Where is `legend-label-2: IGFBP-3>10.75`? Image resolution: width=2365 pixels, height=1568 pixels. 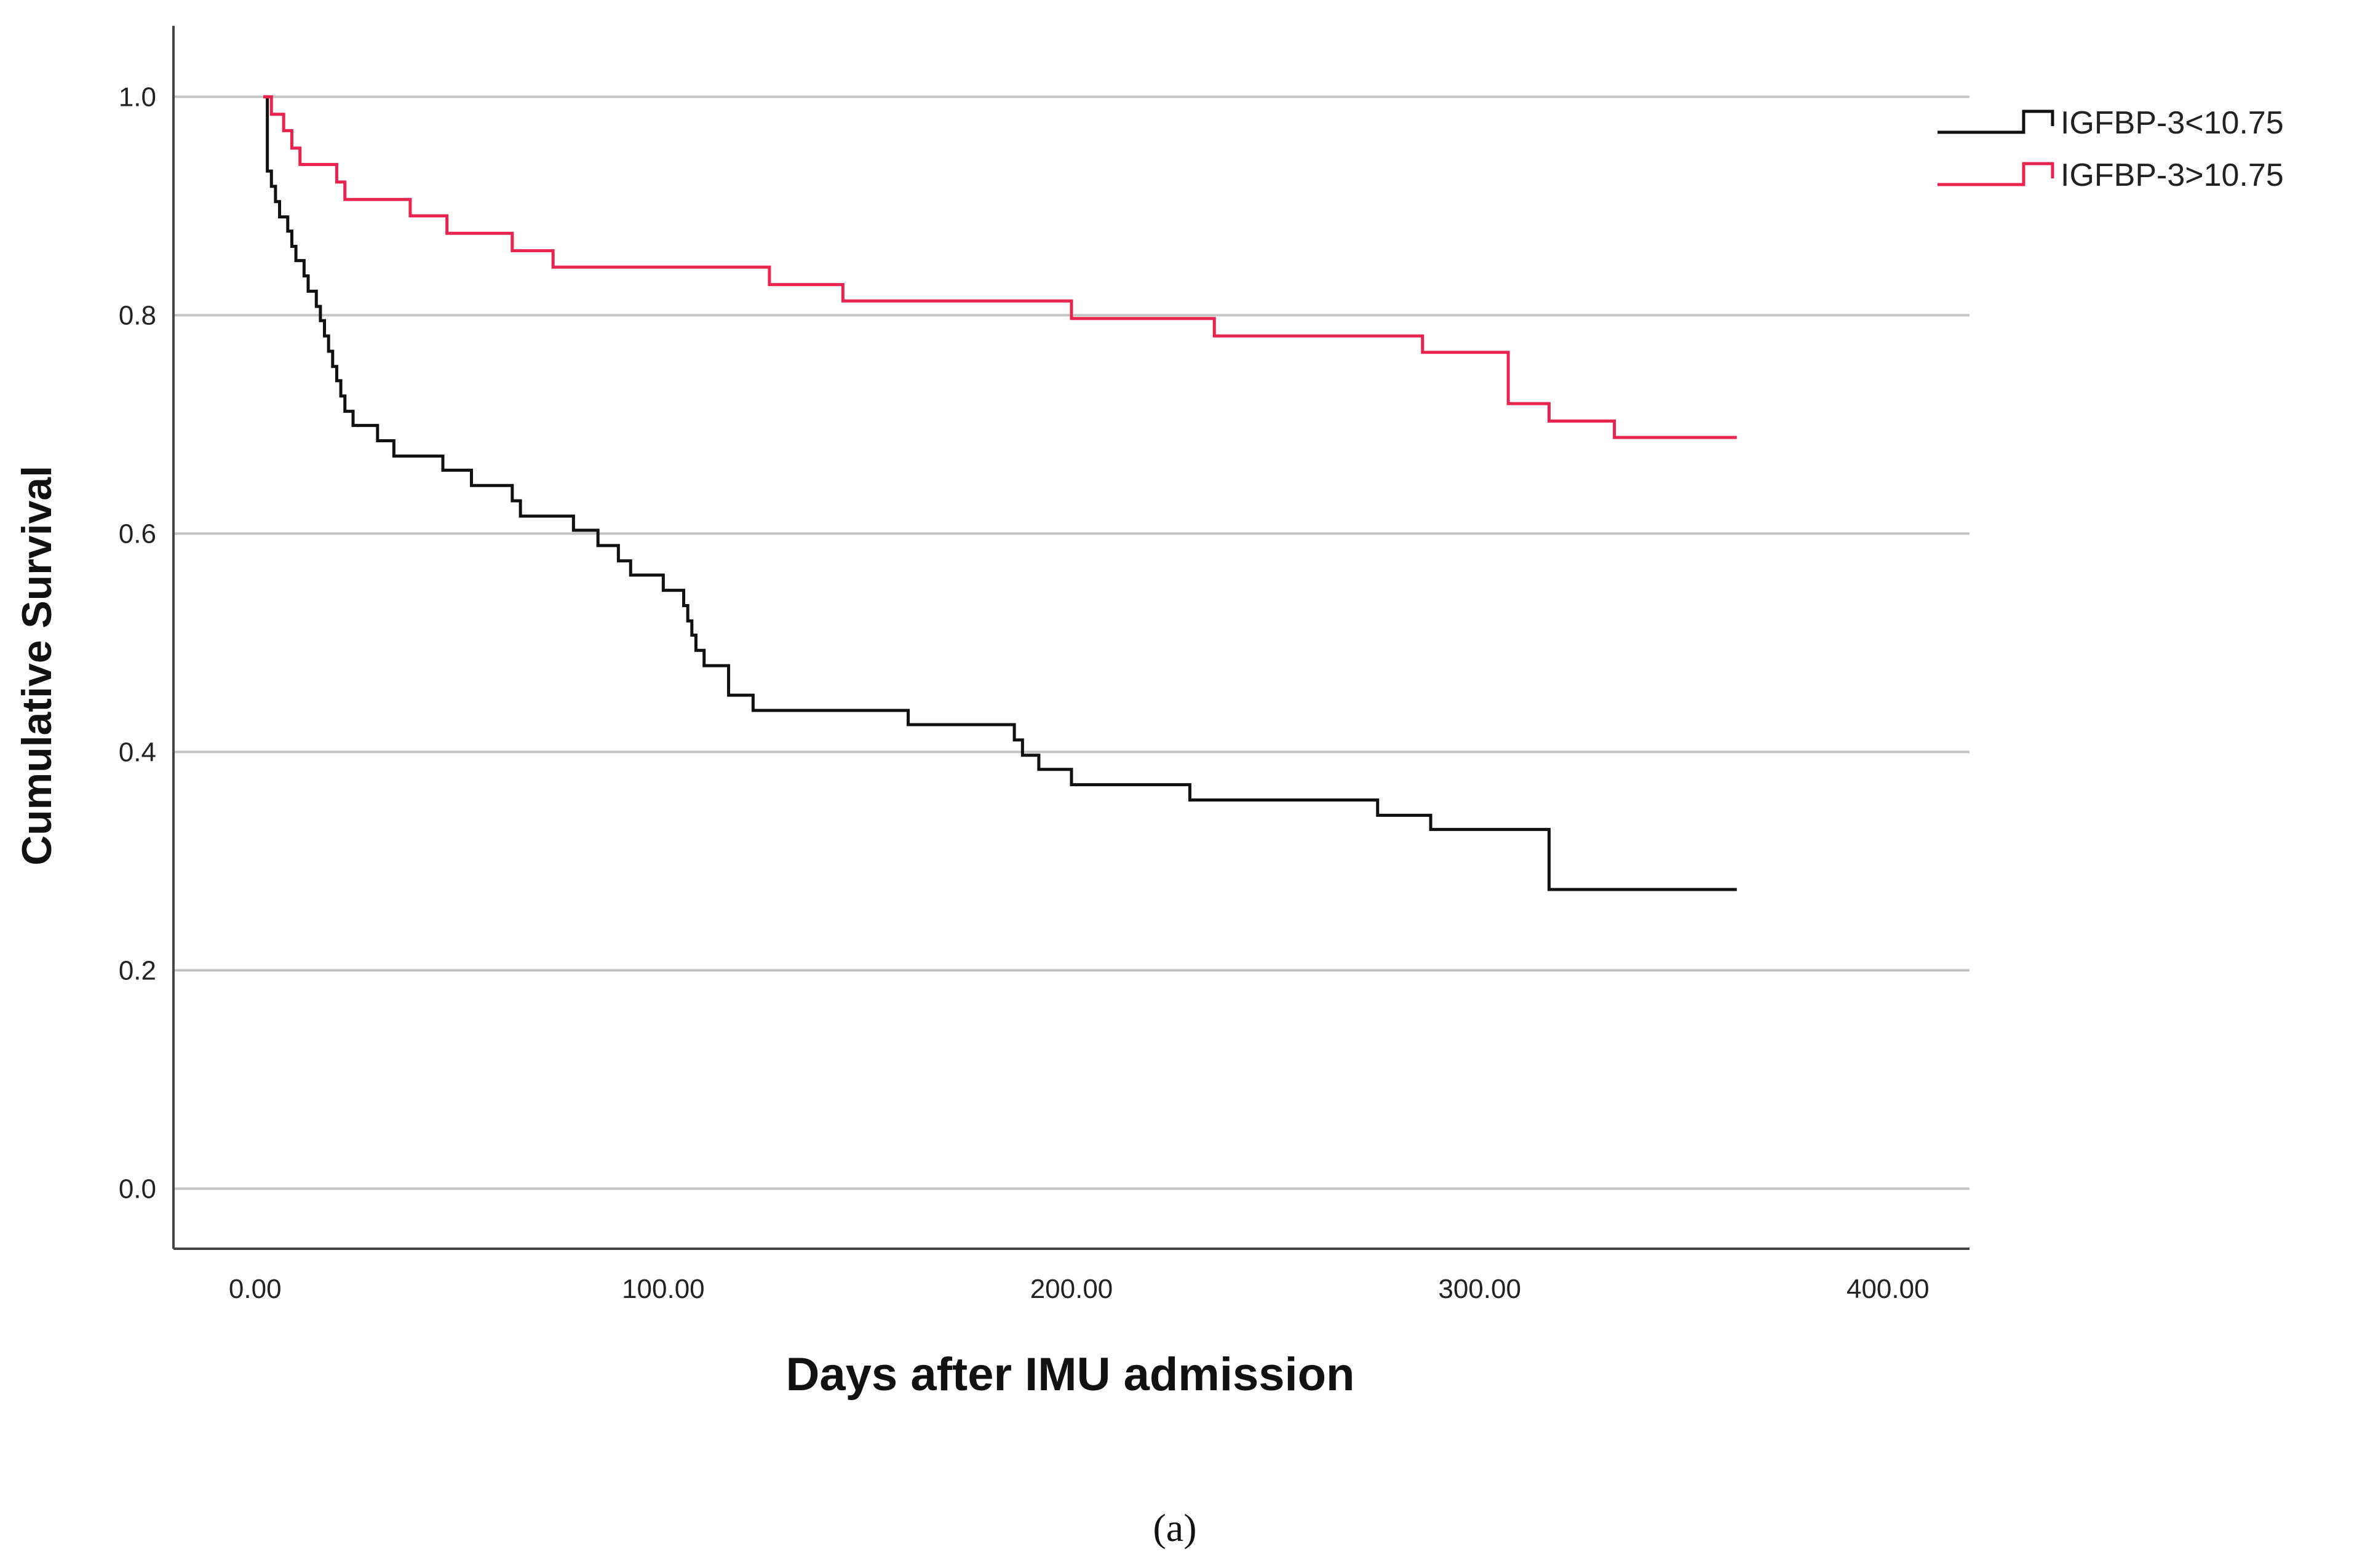
legend-label-2: IGFBP-3>10.75 is located at coordinates (2172, 175).